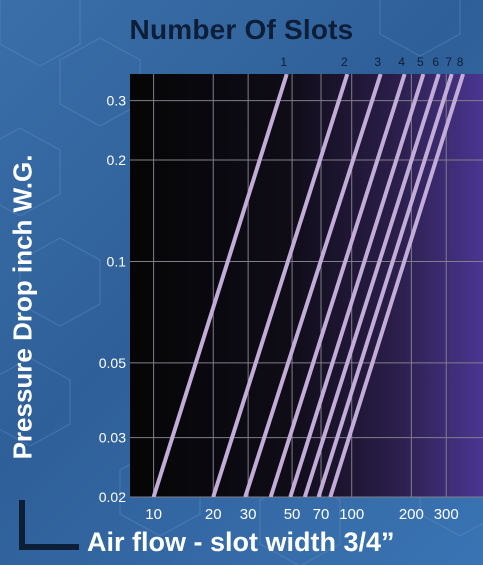  Describe the element at coordinates (248, 514) in the screenshot. I see `x-tick-label-2: 30` at that location.